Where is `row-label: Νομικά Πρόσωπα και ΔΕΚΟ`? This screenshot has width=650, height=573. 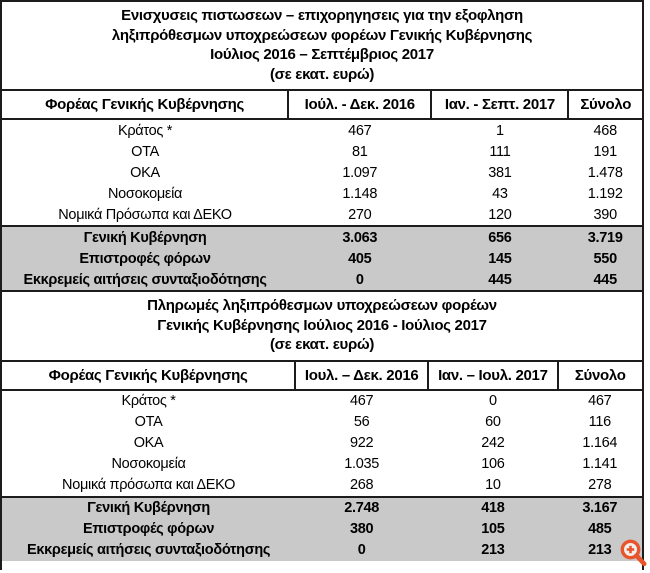
row-label: Νομικά Πρόσωπα και ΔΕΚΟ is located at coordinates (145, 214).